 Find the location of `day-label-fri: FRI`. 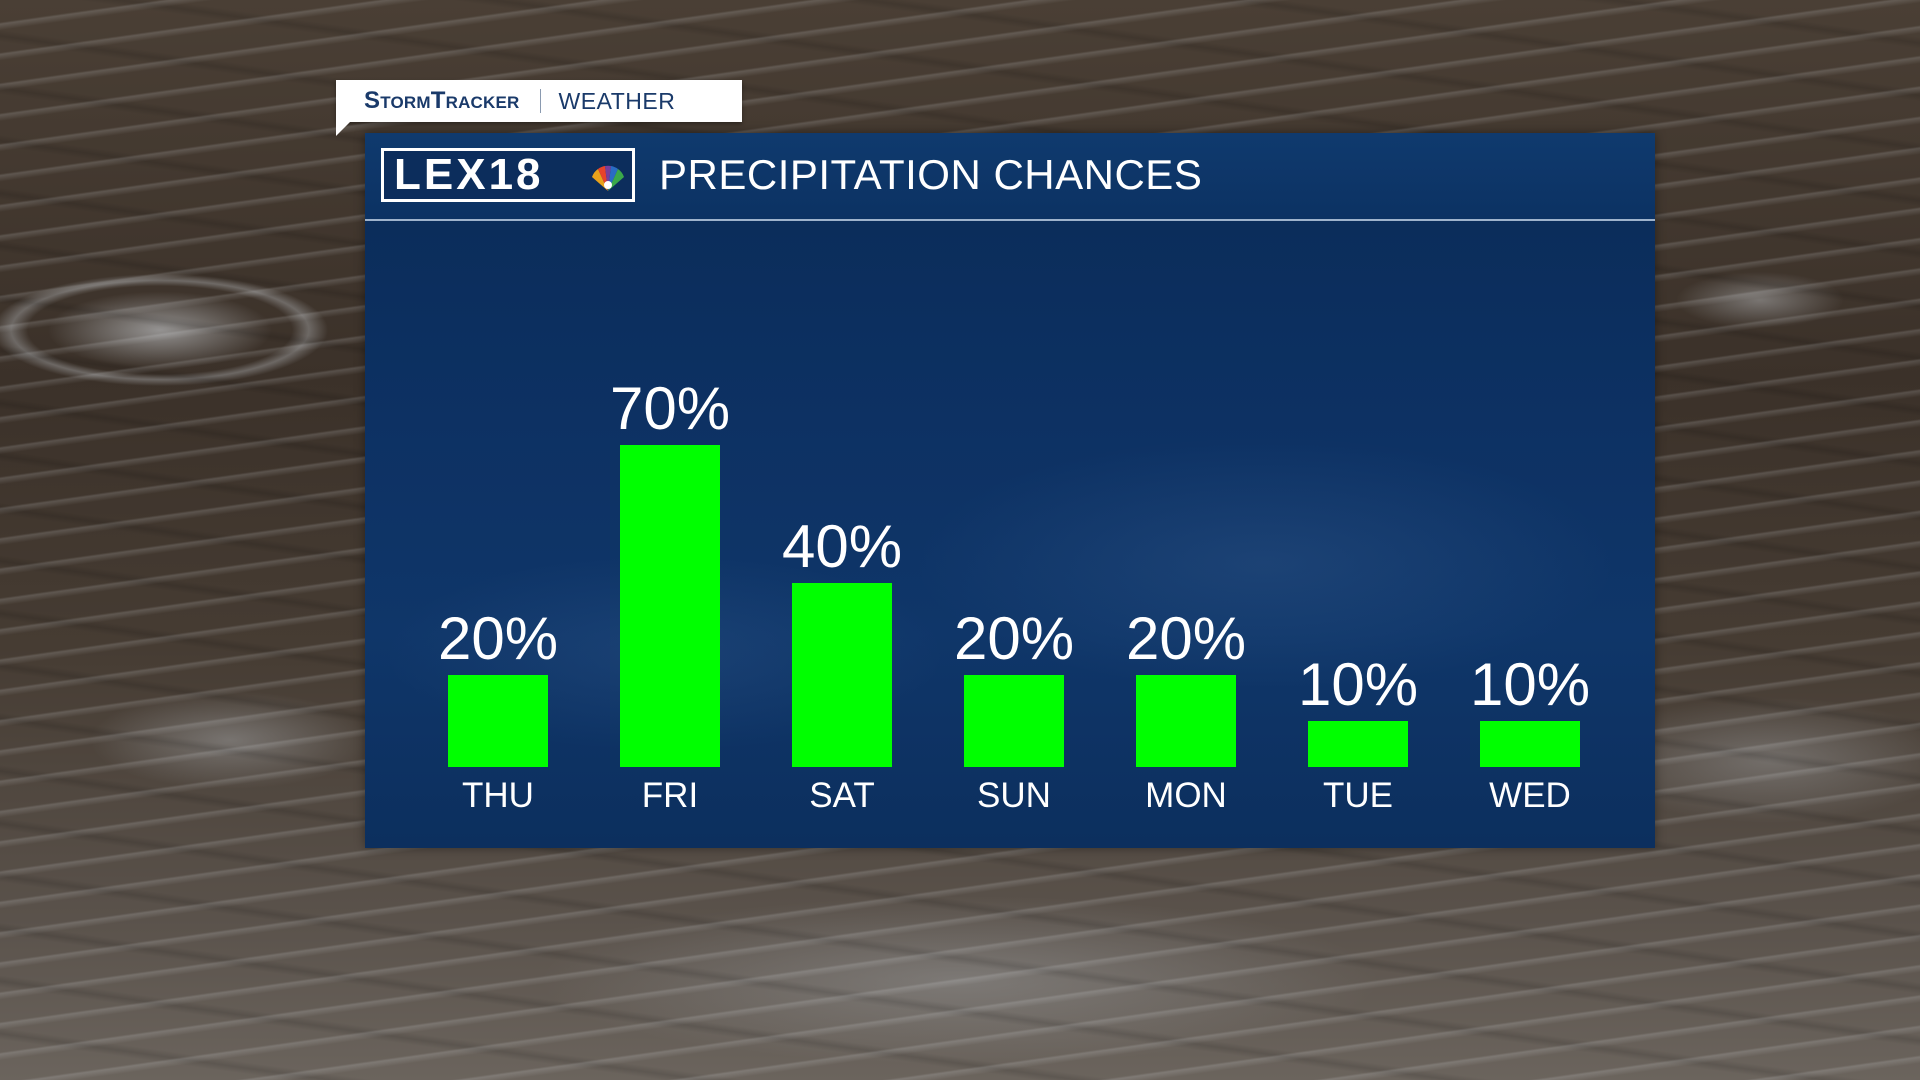

day-label-fri: FRI is located at coordinates (670, 795).